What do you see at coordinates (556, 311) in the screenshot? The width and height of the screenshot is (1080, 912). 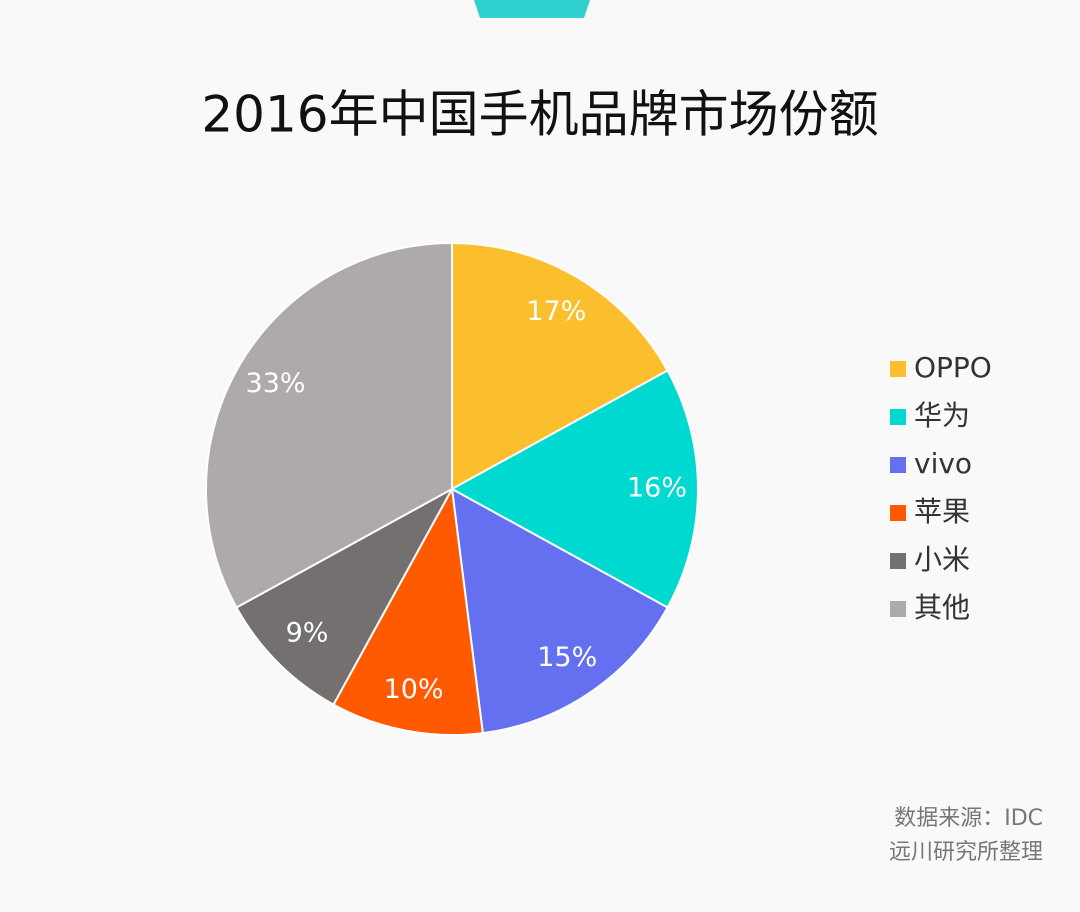 I see `data-label: 17%` at bounding box center [556, 311].